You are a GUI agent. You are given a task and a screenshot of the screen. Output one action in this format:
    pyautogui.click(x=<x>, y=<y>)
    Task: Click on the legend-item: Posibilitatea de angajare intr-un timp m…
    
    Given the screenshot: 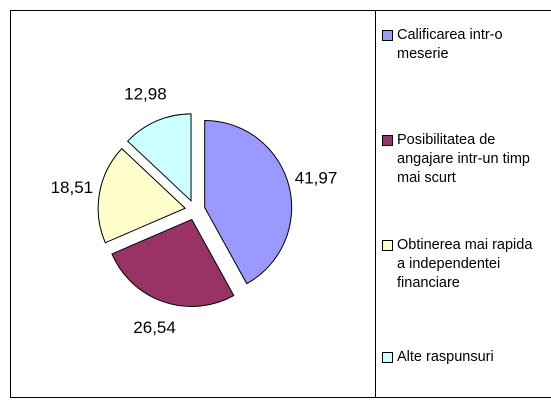 What is the action you would take?
    pyautogui.click(x=462, y=159)
    